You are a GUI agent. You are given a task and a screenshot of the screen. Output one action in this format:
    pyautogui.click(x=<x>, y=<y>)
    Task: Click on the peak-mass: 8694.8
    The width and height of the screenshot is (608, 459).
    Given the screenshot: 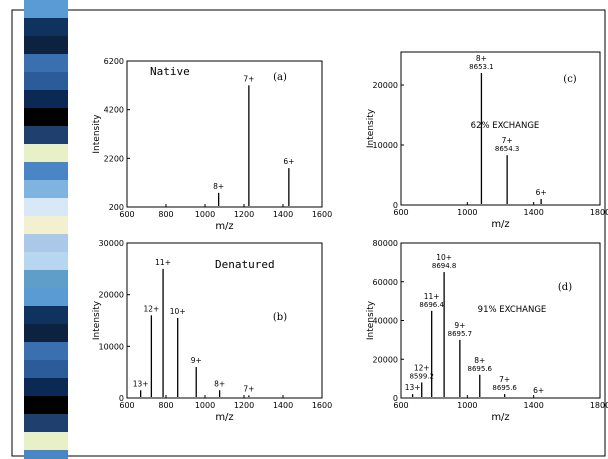 What is the action you would take?
    pyautogui.click(x=444, y=266)
    